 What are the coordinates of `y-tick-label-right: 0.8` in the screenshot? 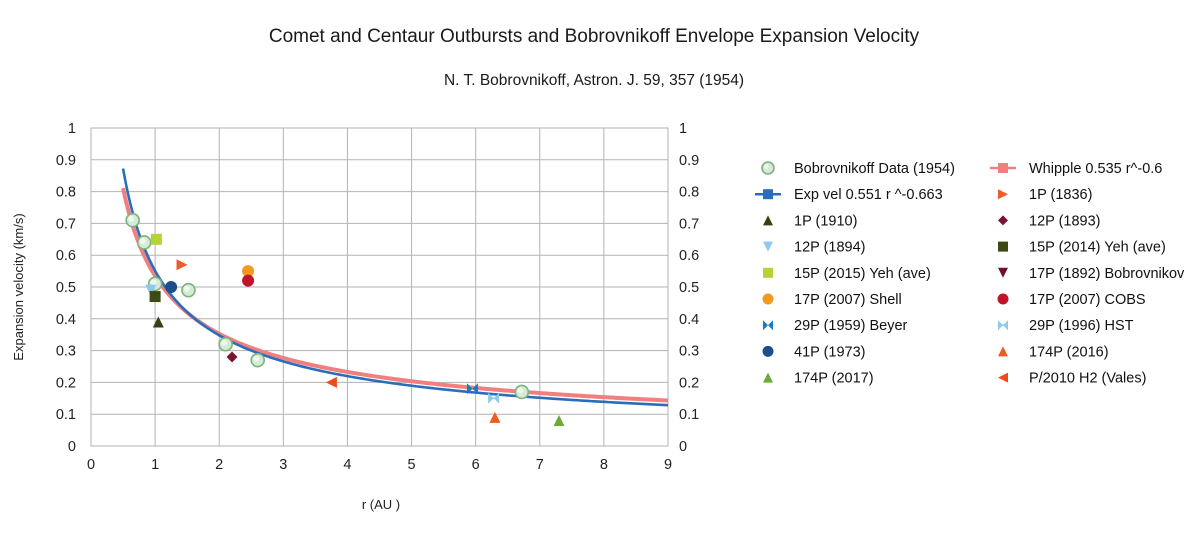 It's located at (689, 193).